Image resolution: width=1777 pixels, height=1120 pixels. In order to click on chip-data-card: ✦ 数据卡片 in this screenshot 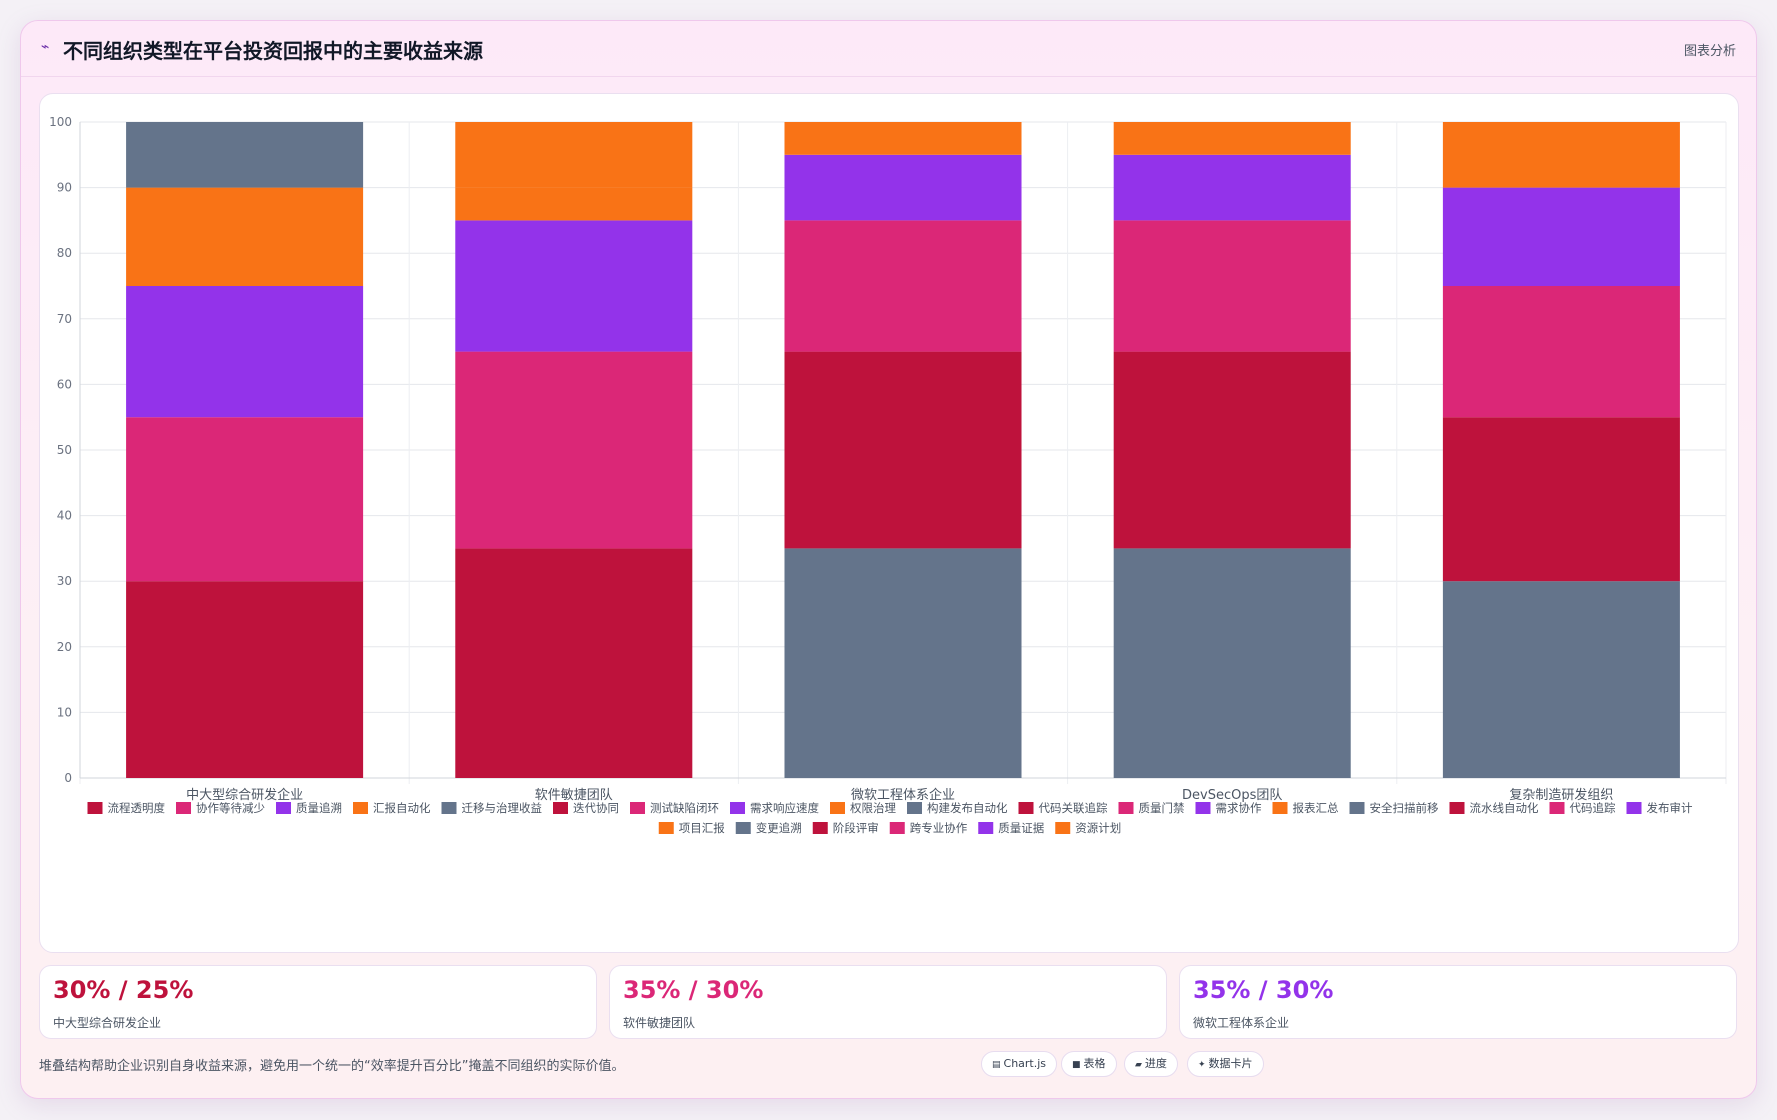, I will do `click(1225, 1064)`.